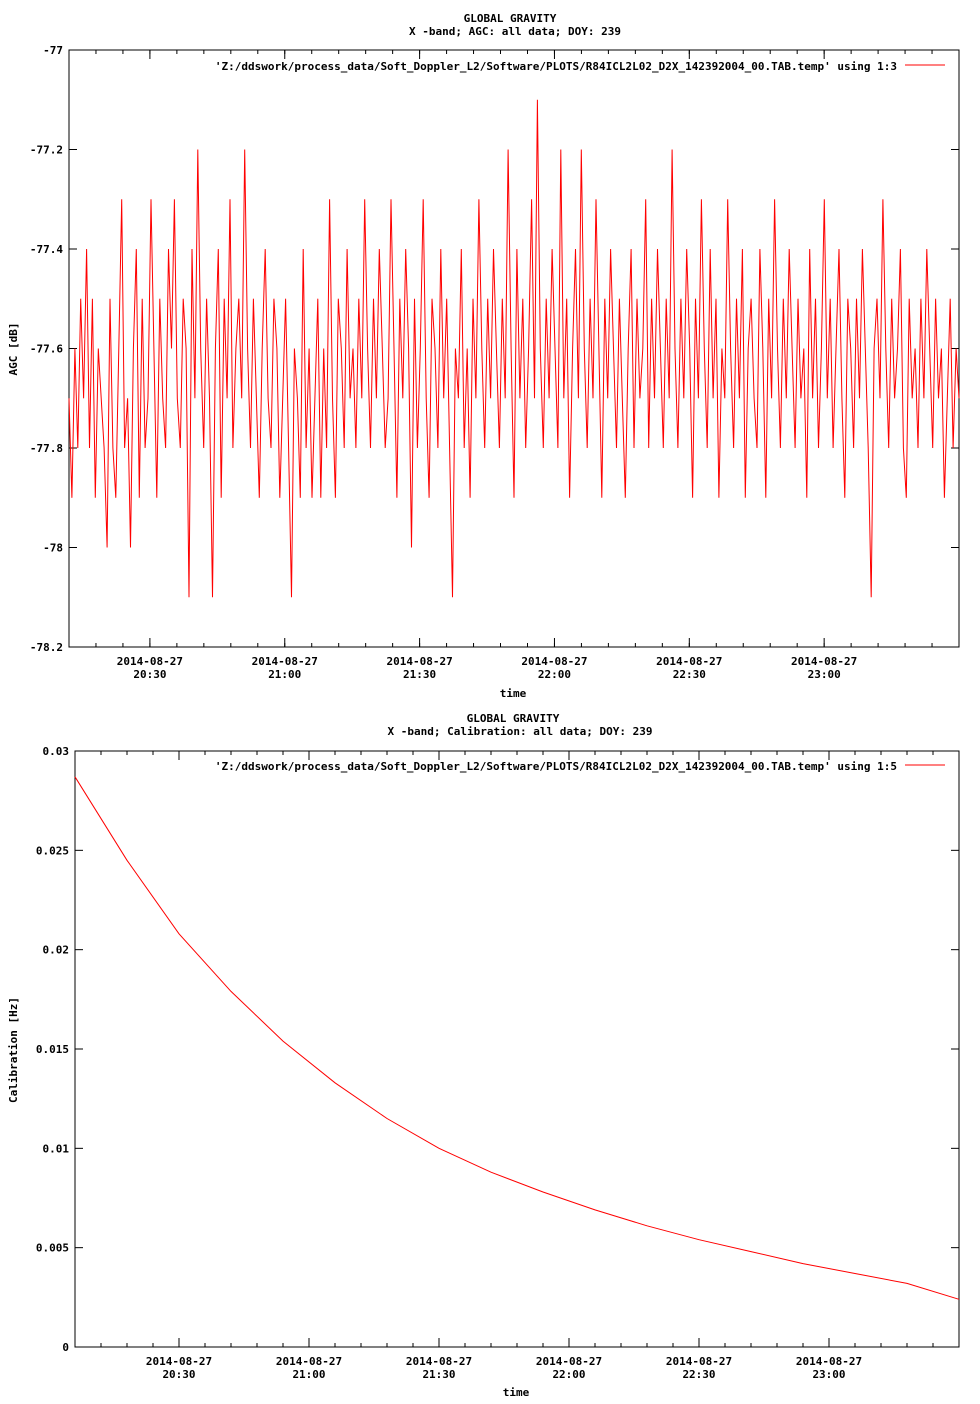 The image size is (980, 1404). I want to click on agc-x-tick-time: 21:30, so click(419, 674).